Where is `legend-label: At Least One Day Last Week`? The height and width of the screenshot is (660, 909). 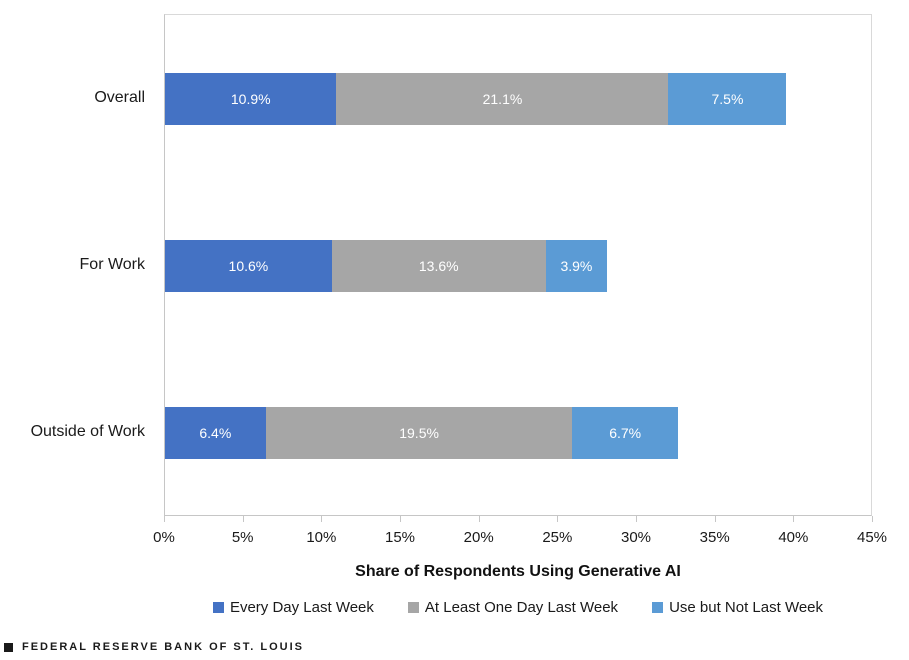 legend-label: At Least One Day Last Week is located at coordinates (521, 607).